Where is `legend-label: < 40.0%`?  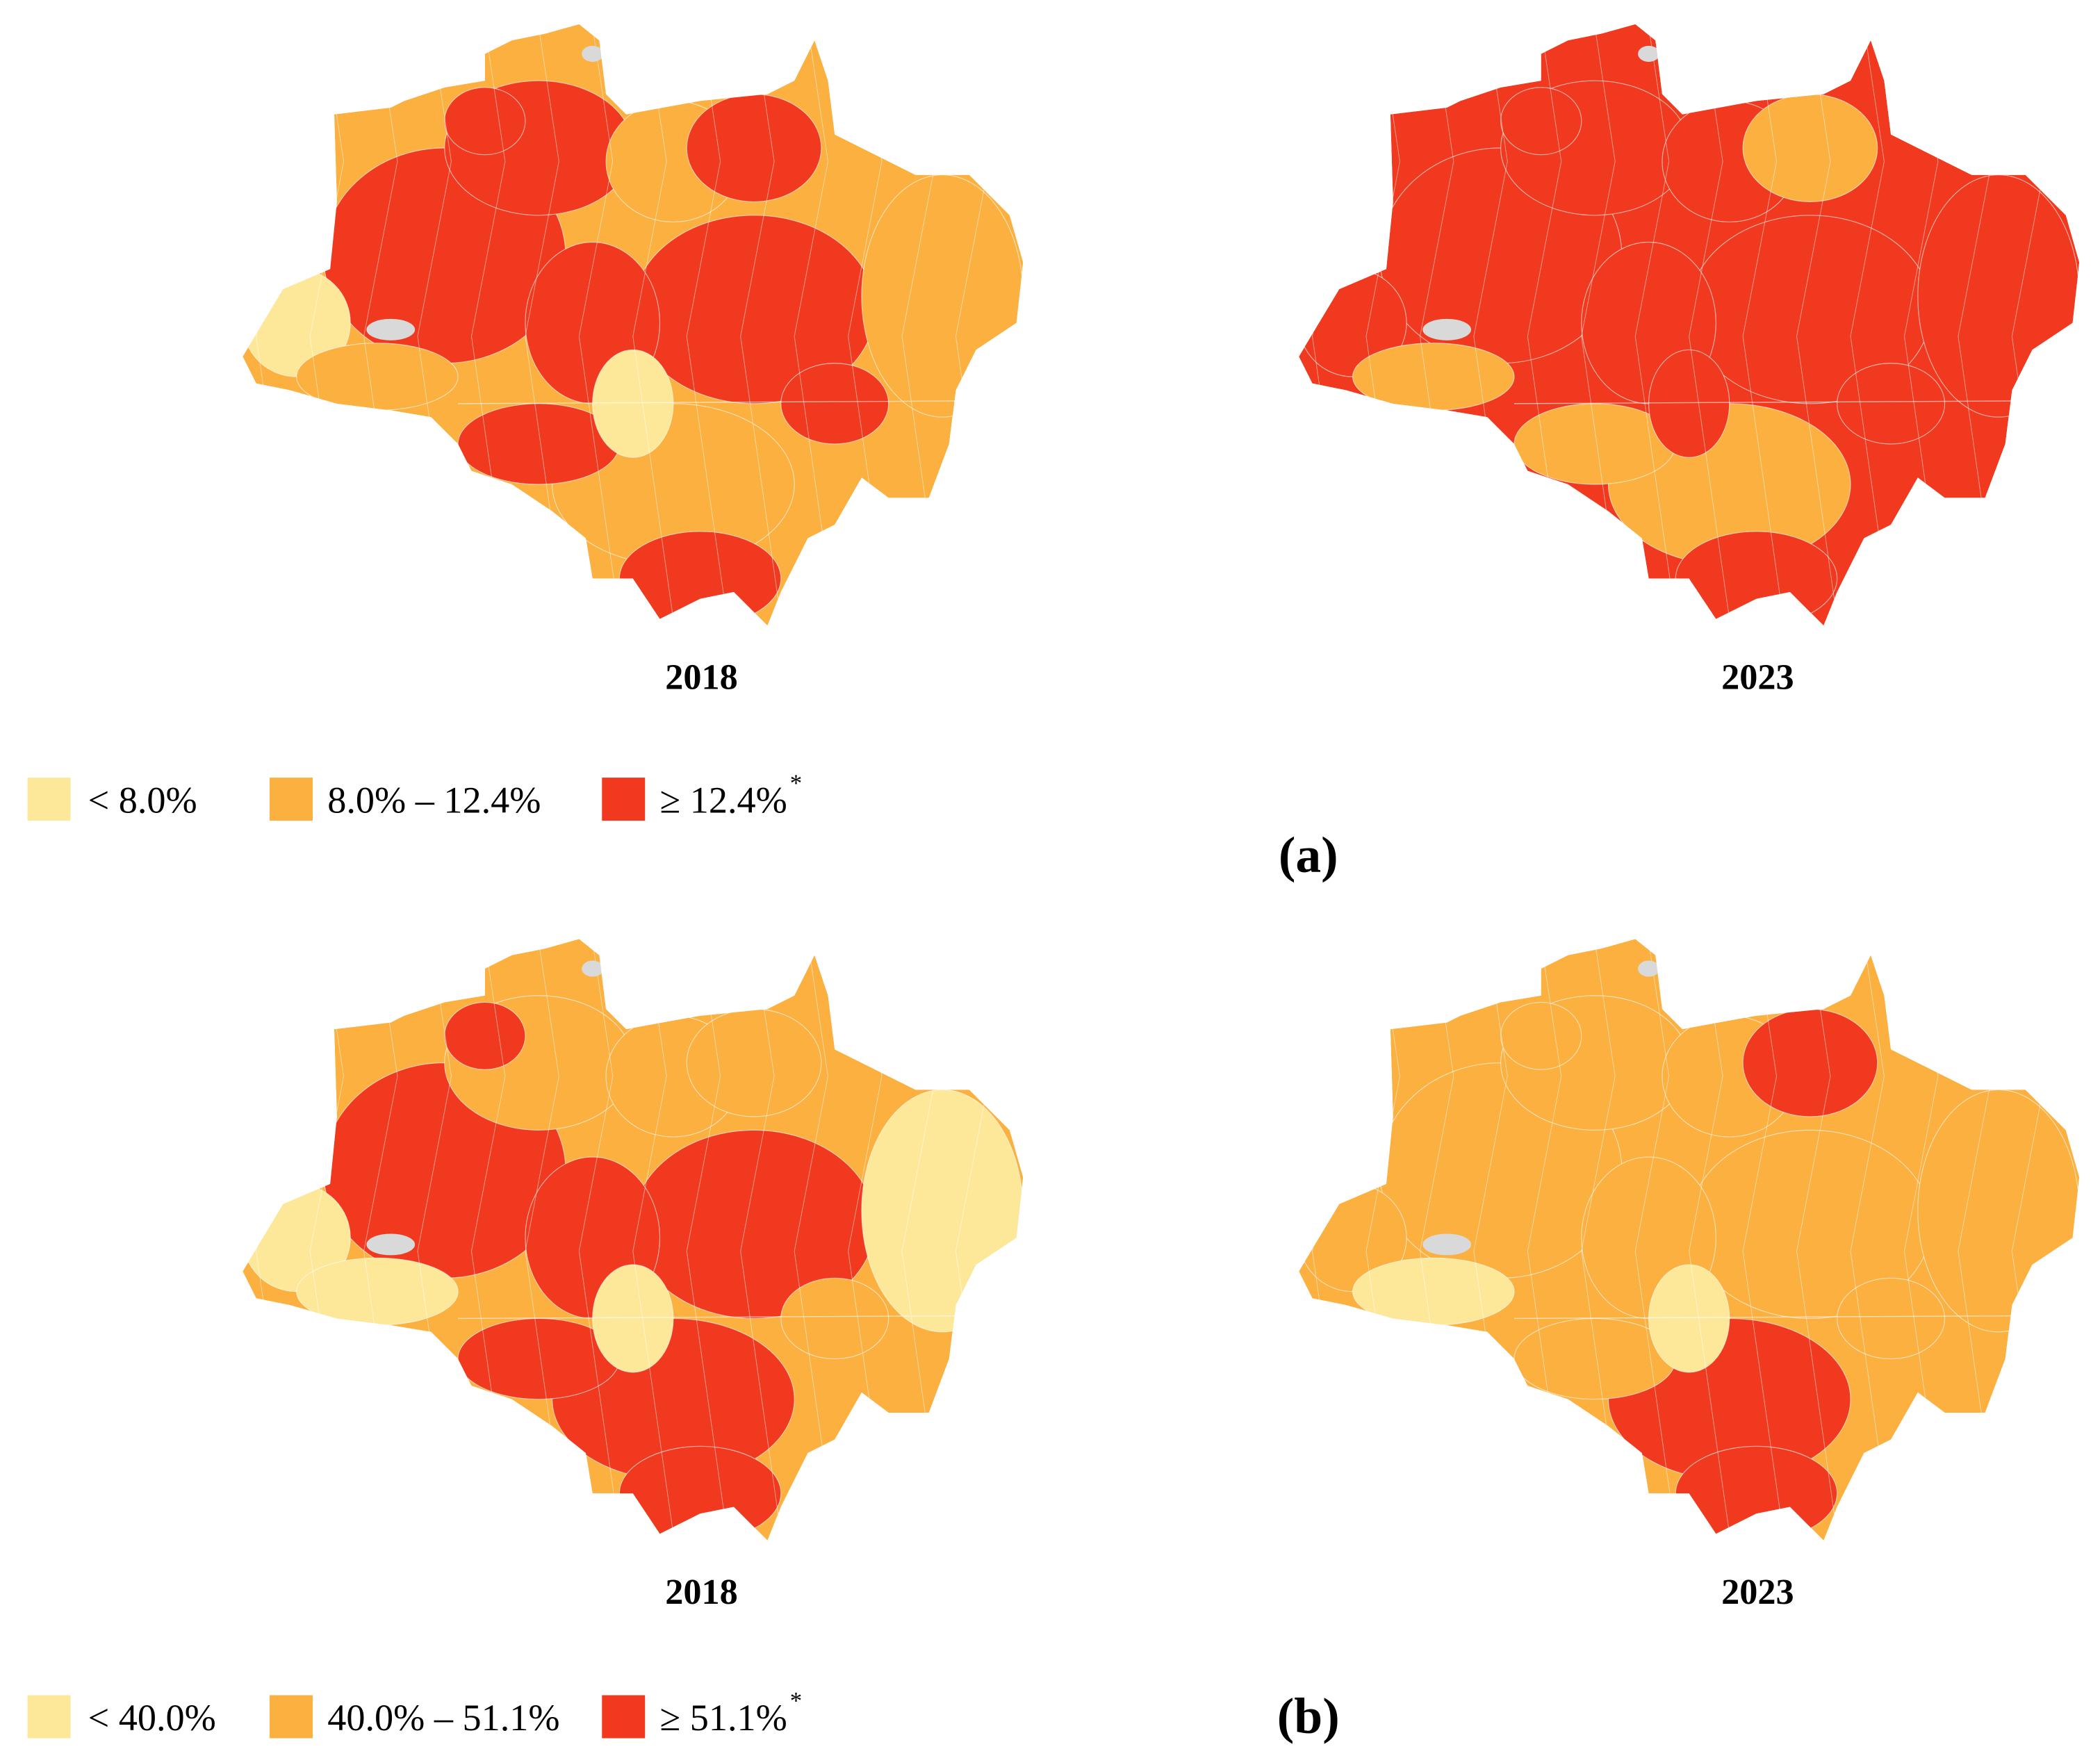 legend-label: < 40.0% is located at coordinates (152, 1718).